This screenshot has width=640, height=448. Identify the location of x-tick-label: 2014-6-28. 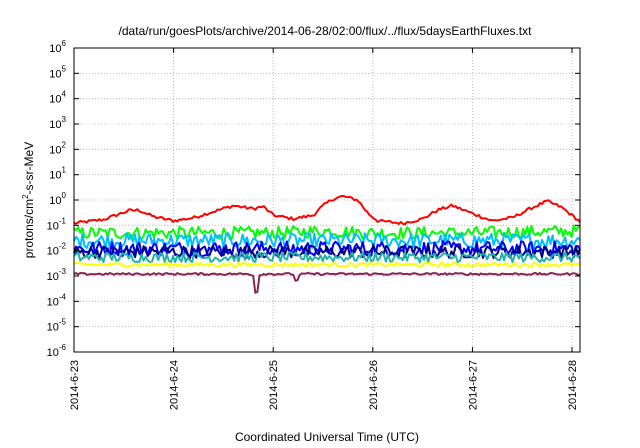
(573, 385).